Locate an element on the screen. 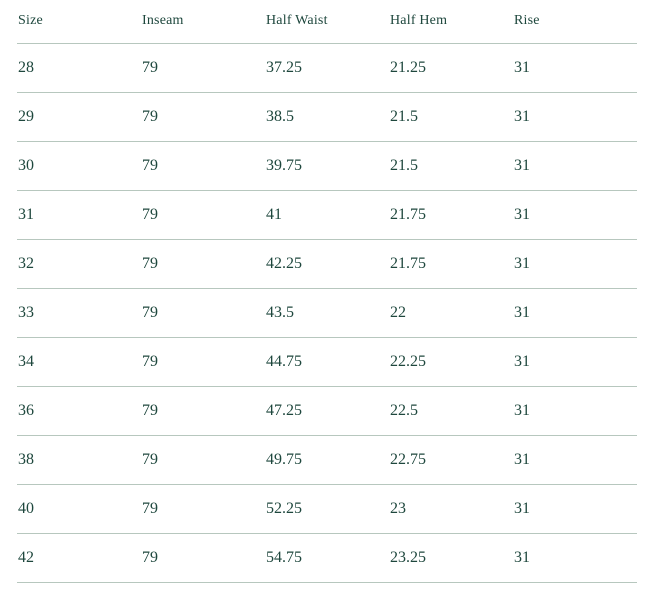 Image resolution: width=648 pixels, height=603 pixels. table-header: Size Inseam Half Waist Half Hem Rise is located at coordinates (327, 22).